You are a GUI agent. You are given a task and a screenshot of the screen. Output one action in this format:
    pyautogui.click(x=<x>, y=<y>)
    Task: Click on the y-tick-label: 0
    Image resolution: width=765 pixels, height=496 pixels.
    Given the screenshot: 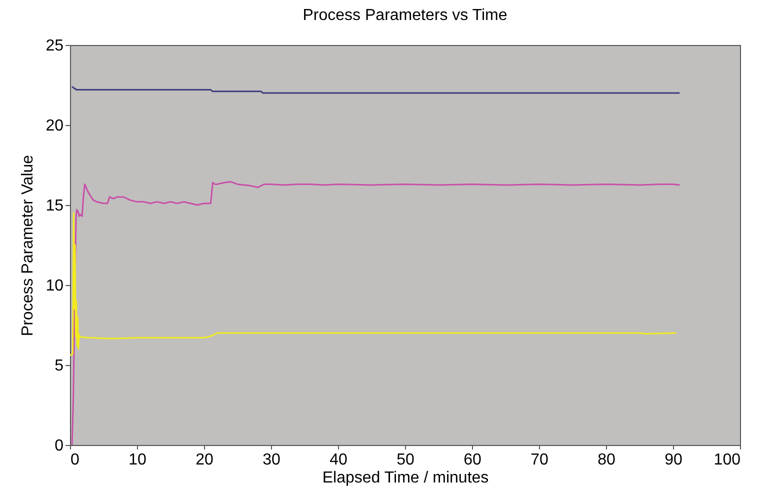 What is the action you would take?
    pyautogui.click(x=59, y=446)
    